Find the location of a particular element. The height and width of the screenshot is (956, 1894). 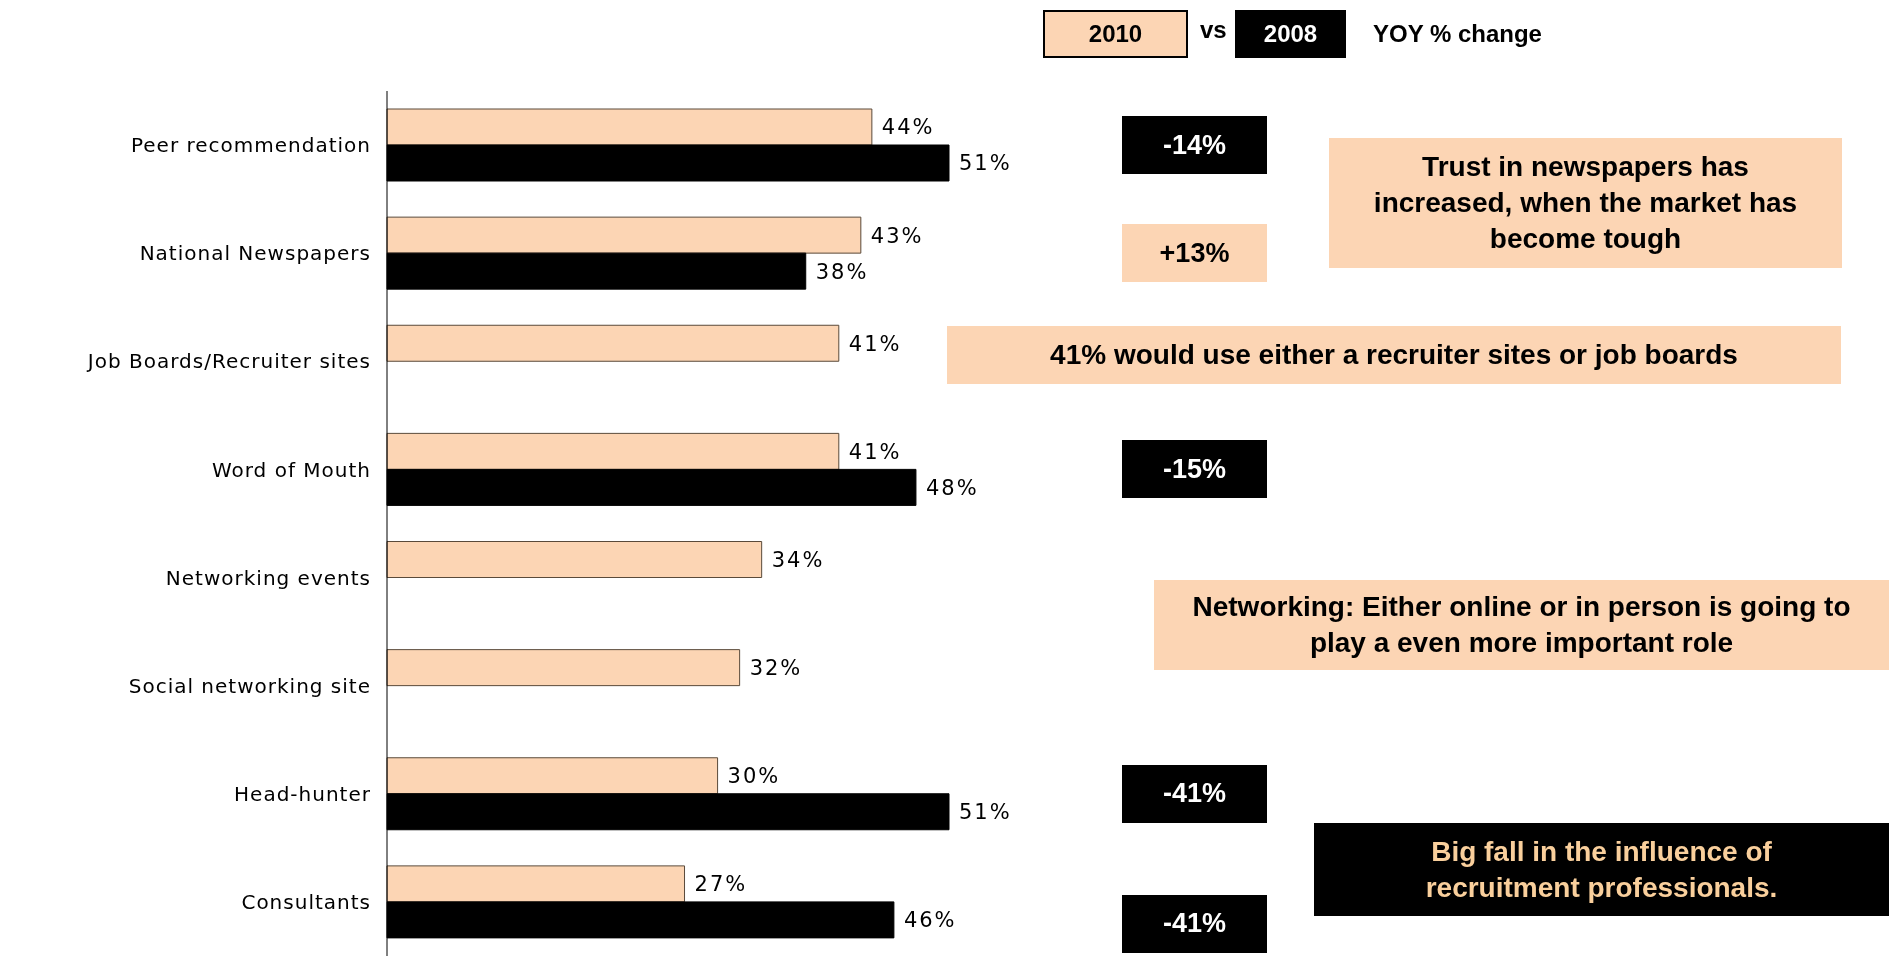

note-box: -15% is located at coordinates (1194, 469).